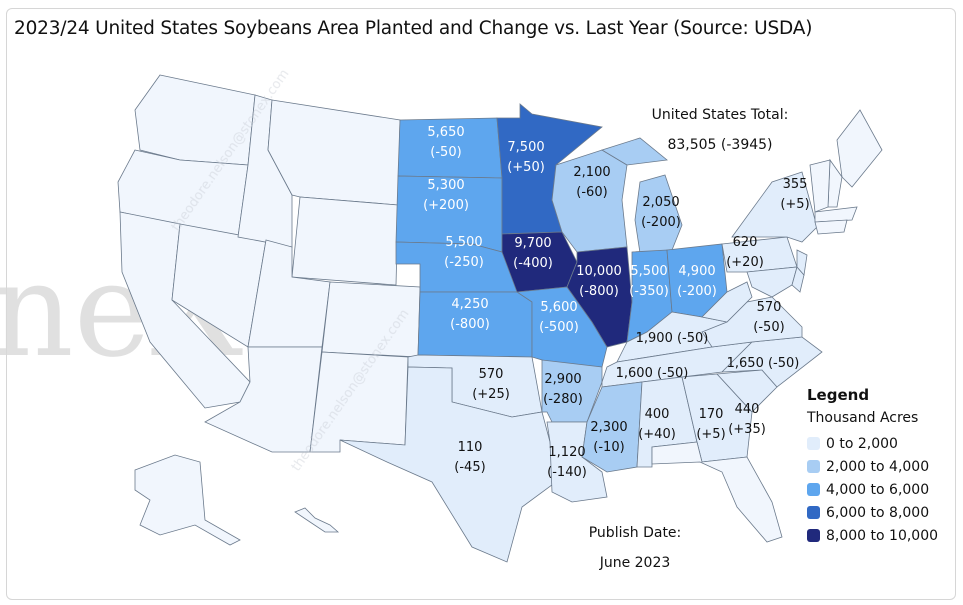  What do you see at coordinates (747, 429) in the screenshot?
I see `state-change-sc: (+35)` at bounding box center [747, 429].